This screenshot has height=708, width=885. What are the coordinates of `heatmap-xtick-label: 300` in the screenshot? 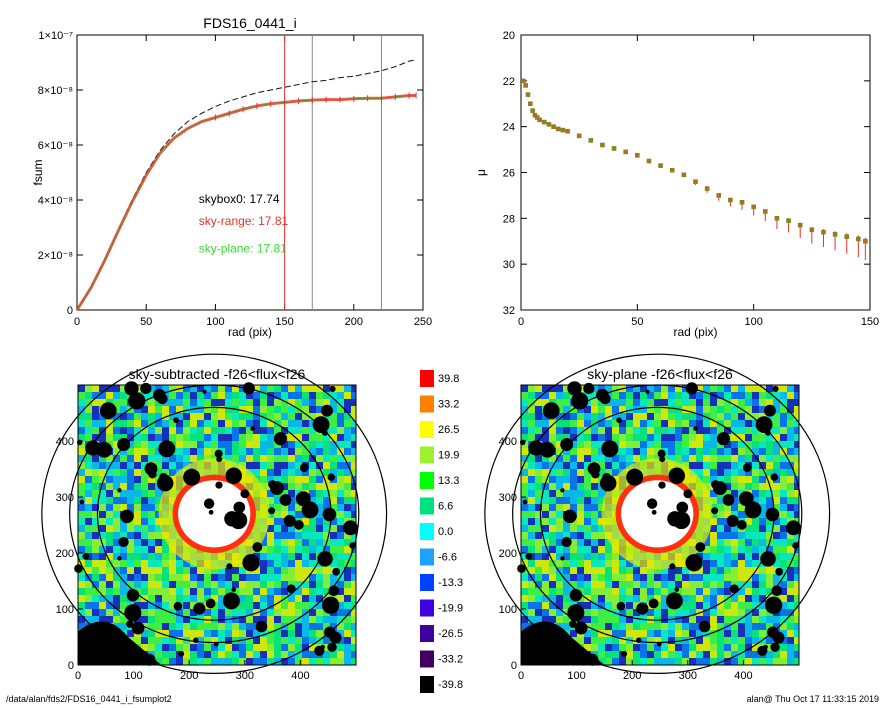 It's located at (688, 676).